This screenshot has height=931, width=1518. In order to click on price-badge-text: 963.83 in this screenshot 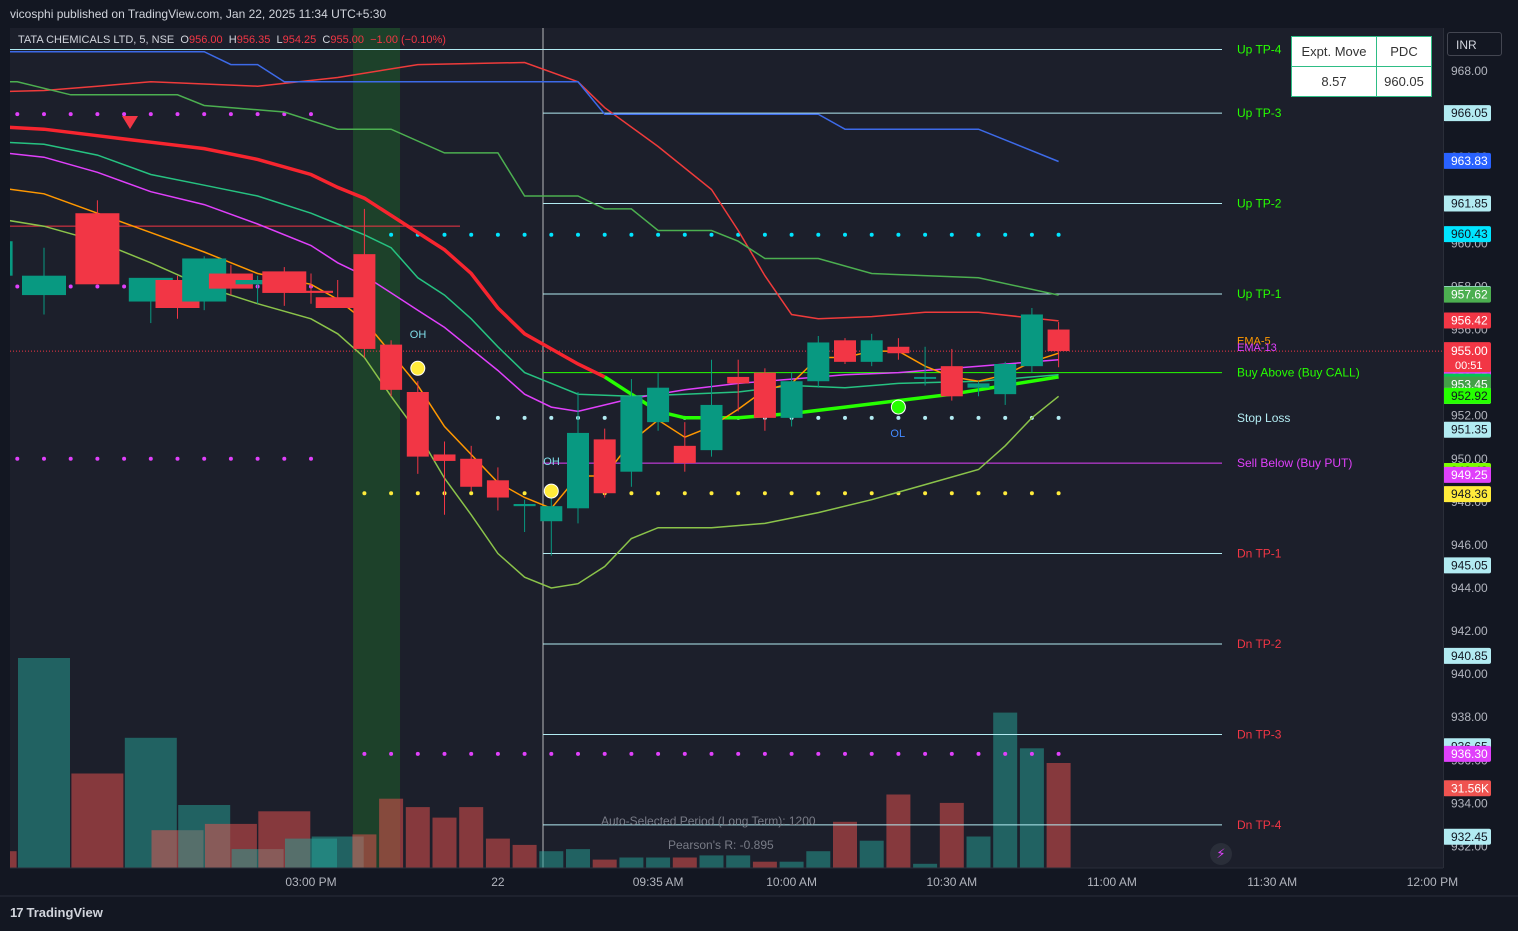, I will do `click(1469, 161)`.